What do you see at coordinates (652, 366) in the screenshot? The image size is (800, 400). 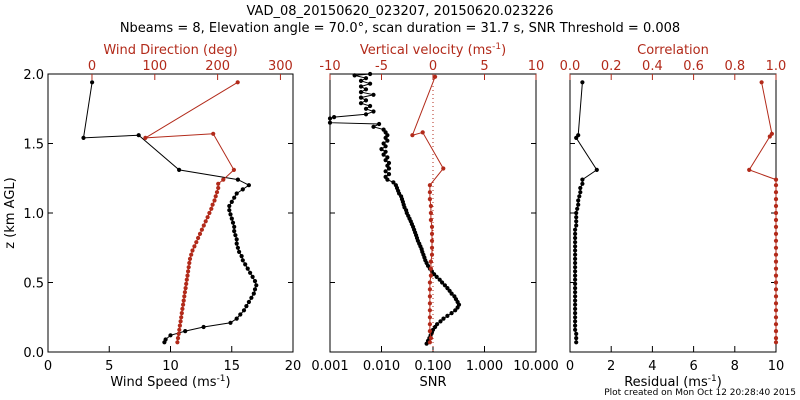 I see `chart-2-bottom-tick-label: 4` at bounding box center [652, 366].